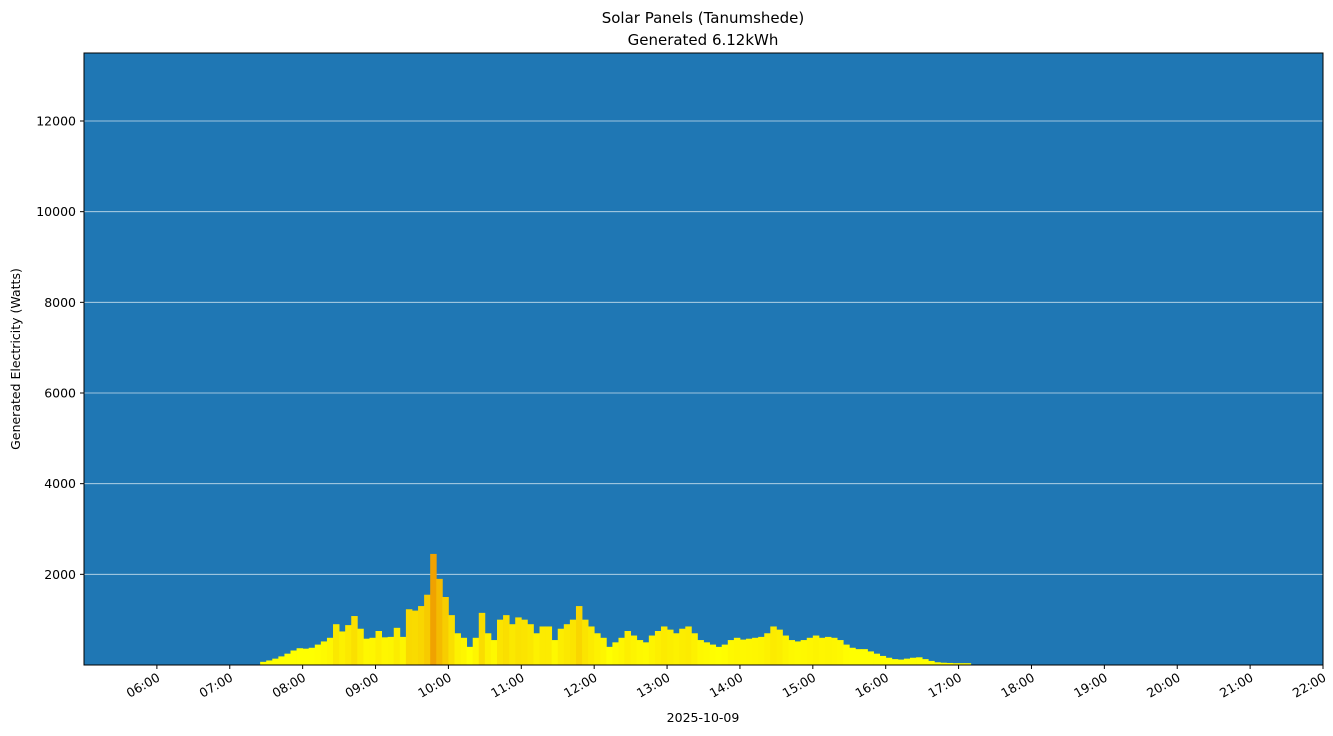 The width and height of the screenshot is (1333, 736). Describe the element at coordinates (703, 717) in the screenshot. I see `x-axis-label: 2025-10-09` at that location.